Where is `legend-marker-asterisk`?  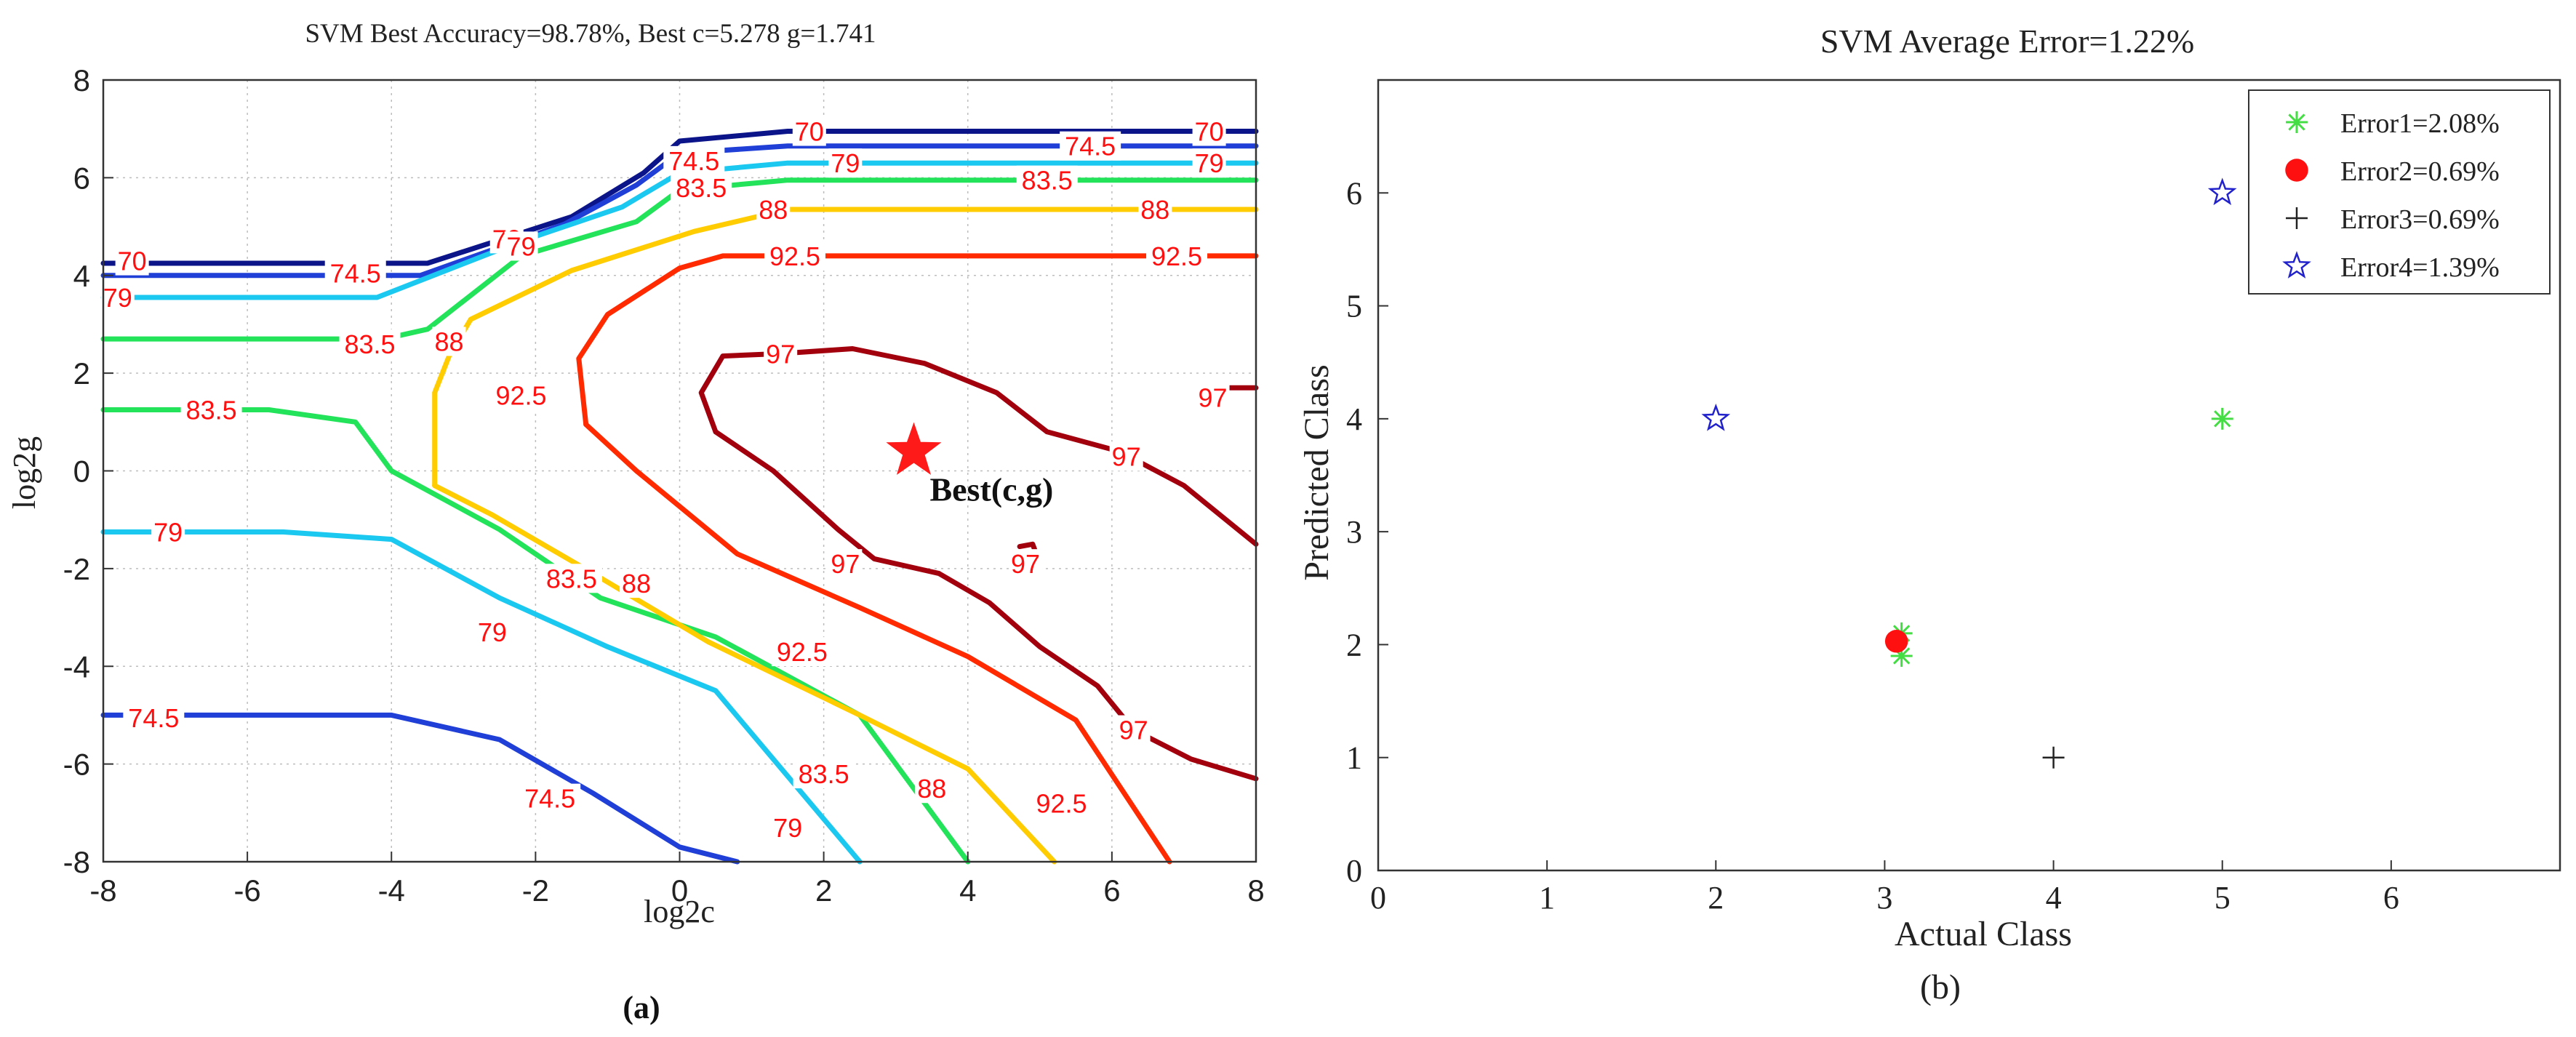 legend-marker-asterisk is located at coordinates (2297, 122).